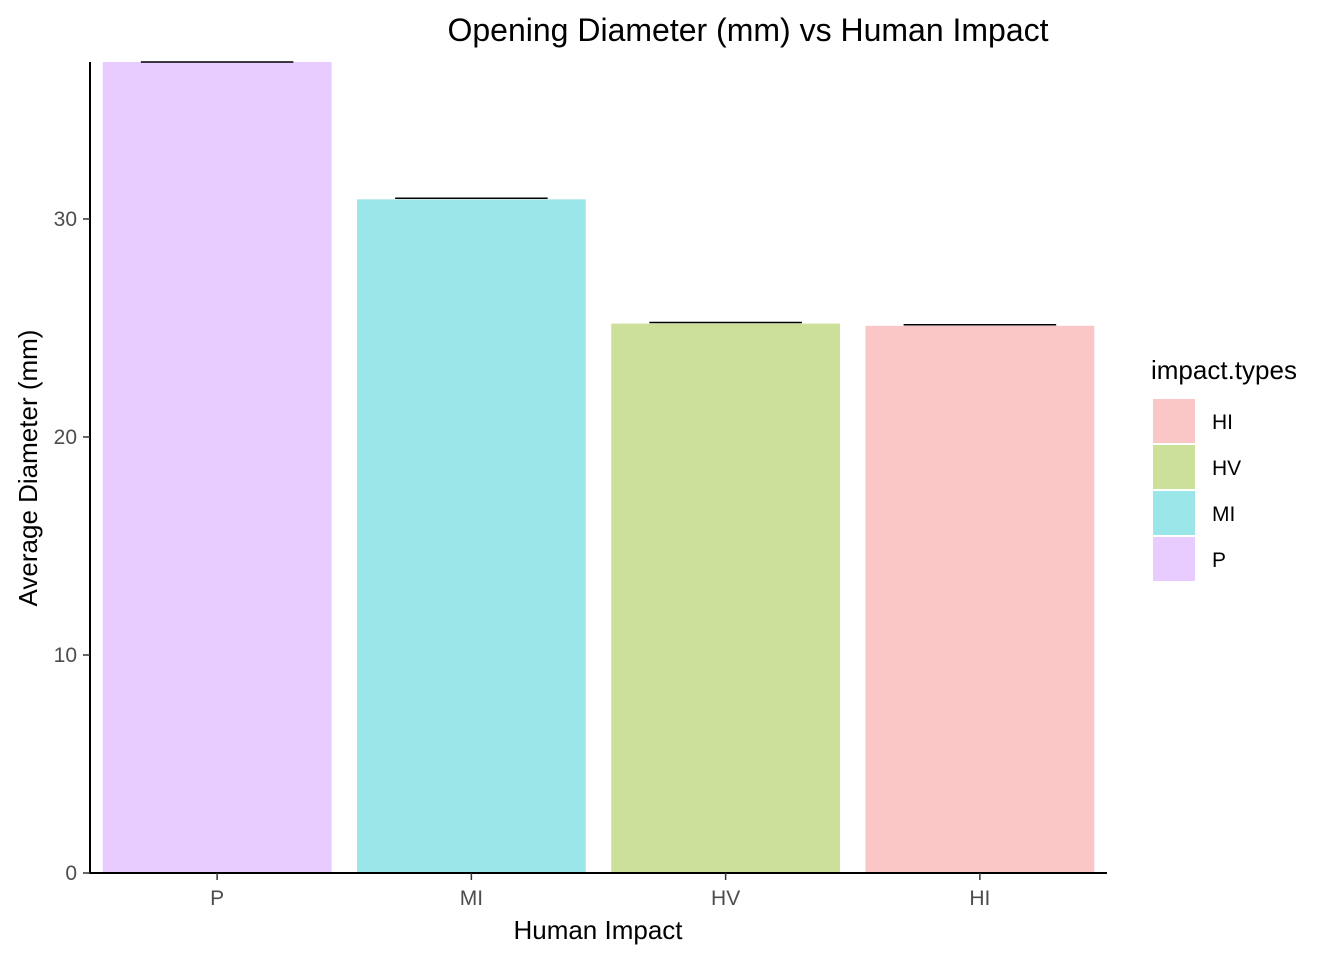 This screenshot has height=960, width=1344. What do you see at coordinates (471, 536) in the screenshot?
I see `bar-mi` at bounding box center [471, 536].